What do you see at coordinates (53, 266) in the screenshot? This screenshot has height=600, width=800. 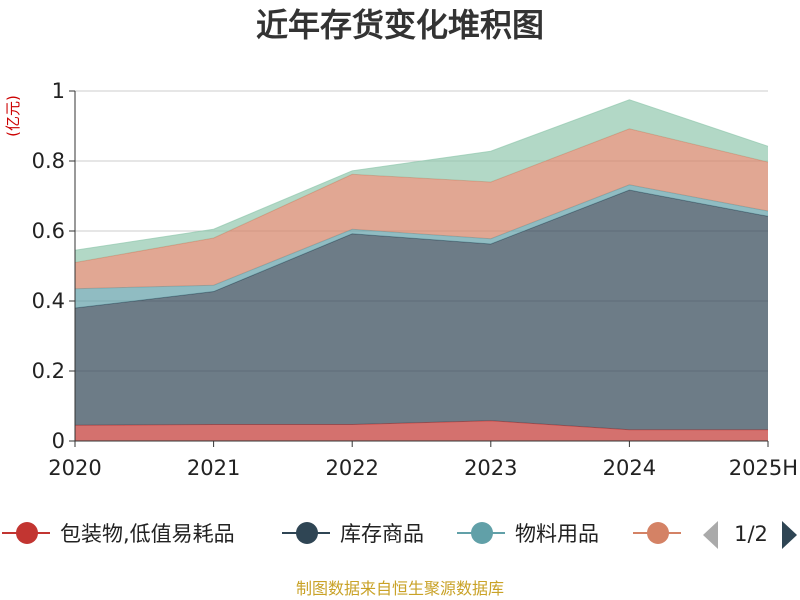 I see `y-tick-labels: 0 0.2 0.4 0.6 0.8 1` at bounding box center [53, 266].